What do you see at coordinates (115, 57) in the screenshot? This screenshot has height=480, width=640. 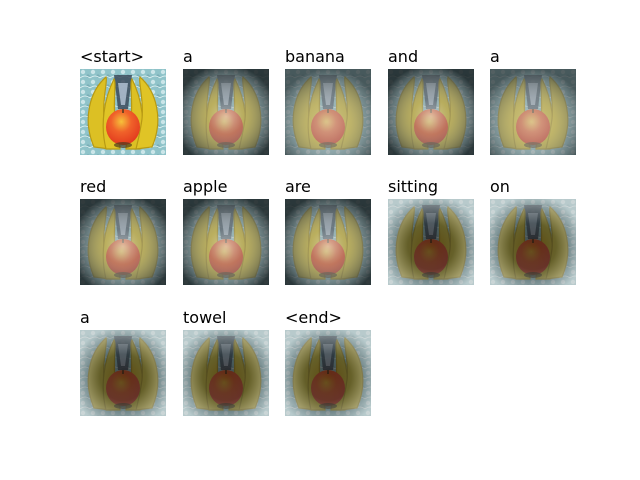 I see `caption-word-label: <start>` at bounding box center [115, 57].